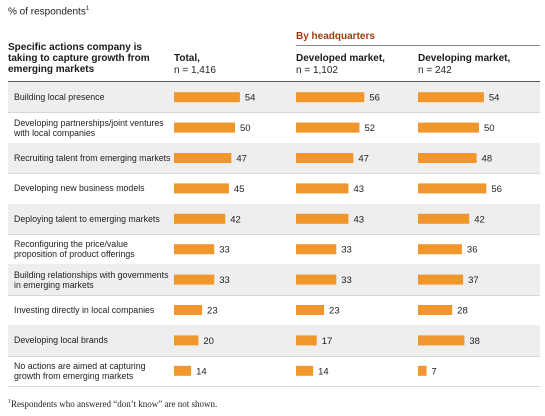  Describe the element at coordinates (340, 65) in the screenshot. I see `column-header-developed: Developed market, n = 1,102` at that location.